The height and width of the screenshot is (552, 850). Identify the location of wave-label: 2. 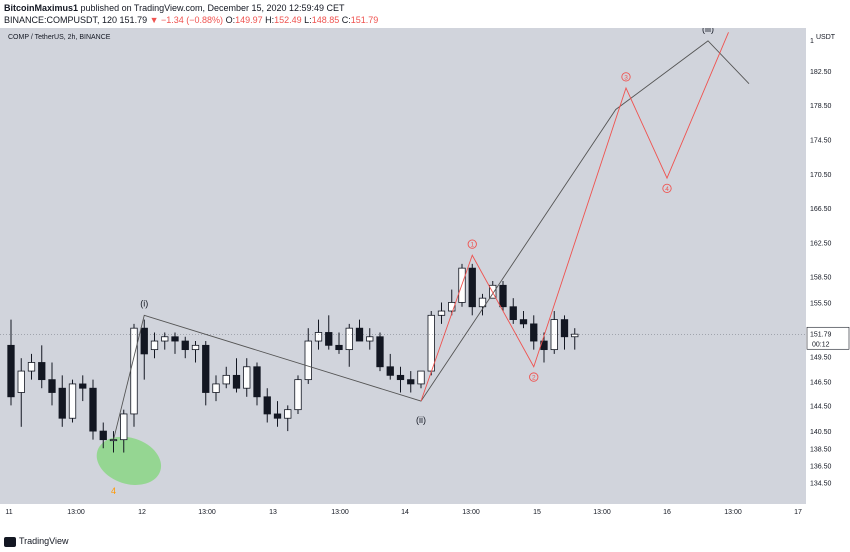
(534, 378).